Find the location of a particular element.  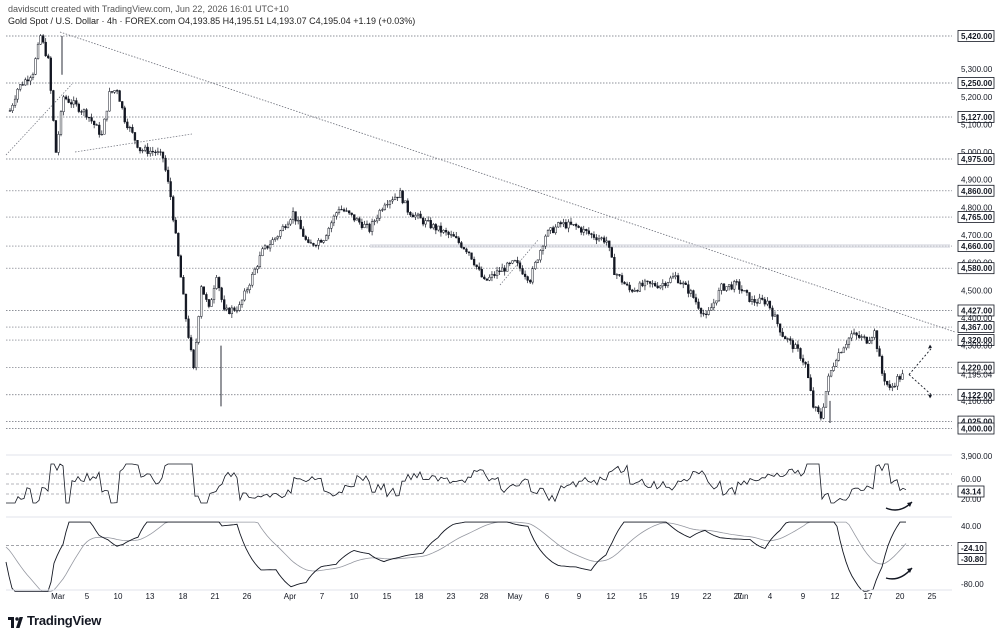

time-tick-label: 4 is located at coordinates (770, 596).